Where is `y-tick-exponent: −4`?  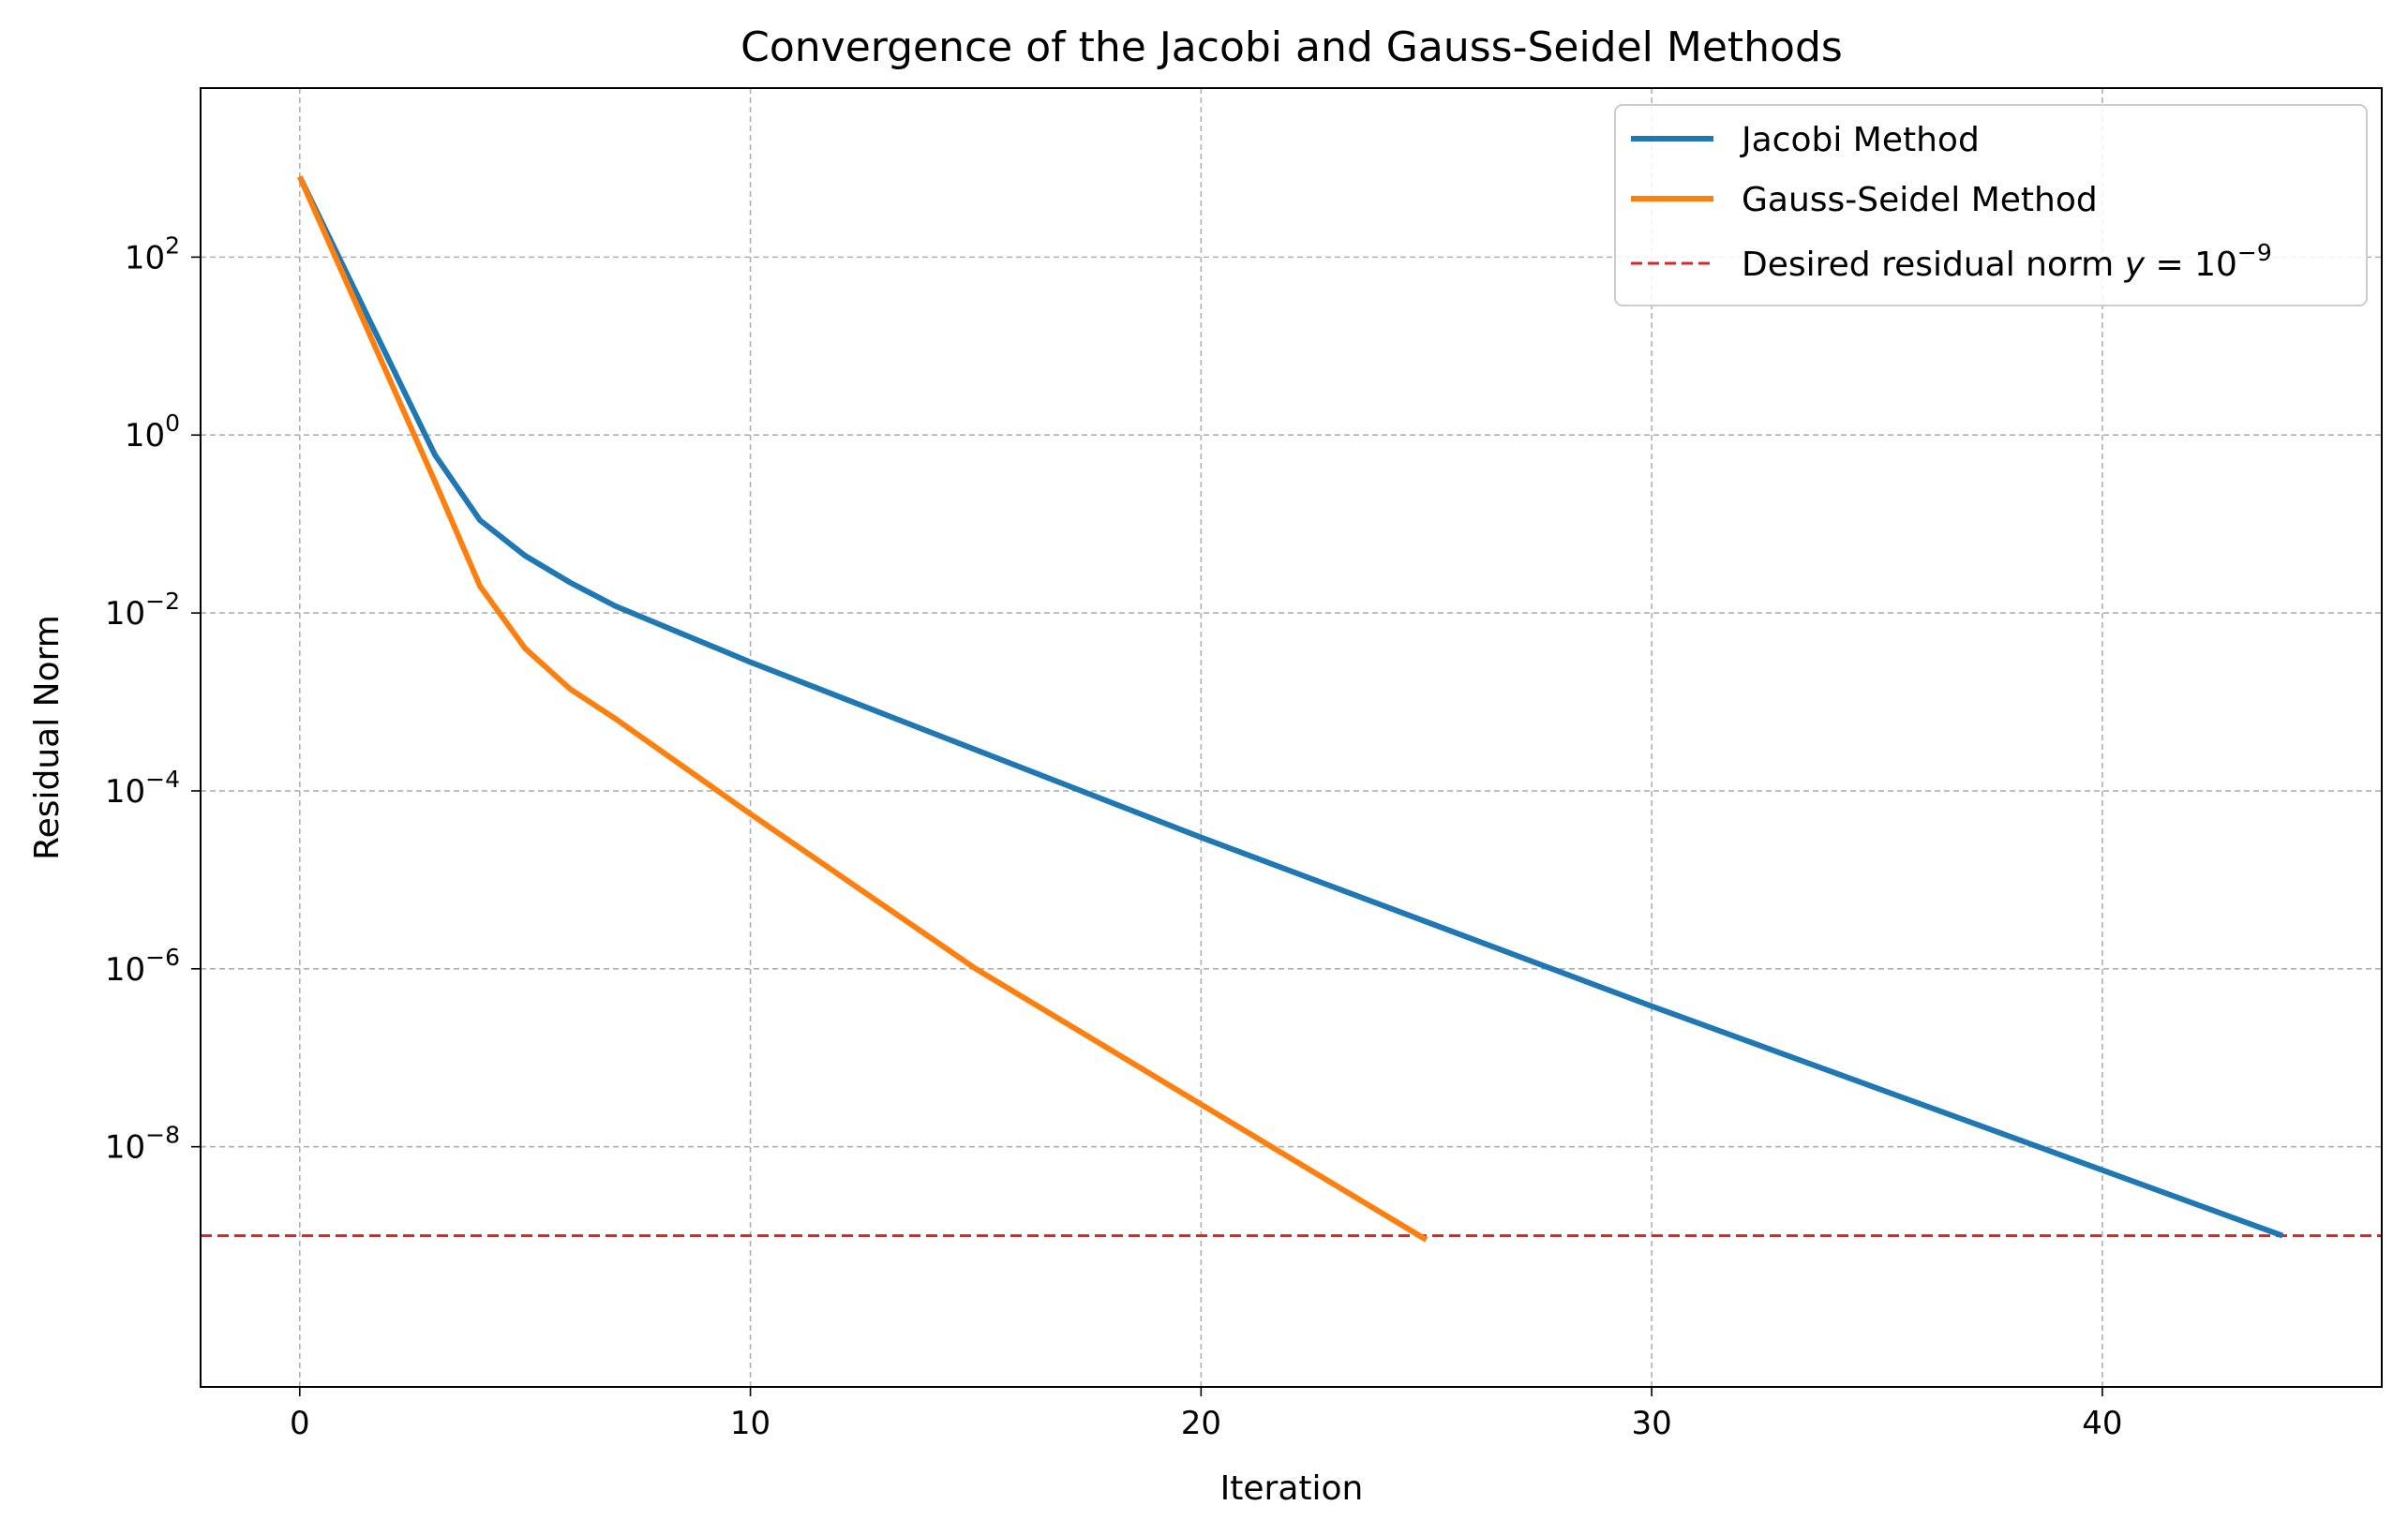 y-tick-exponent: −4 is located at coordinates (162, 779).